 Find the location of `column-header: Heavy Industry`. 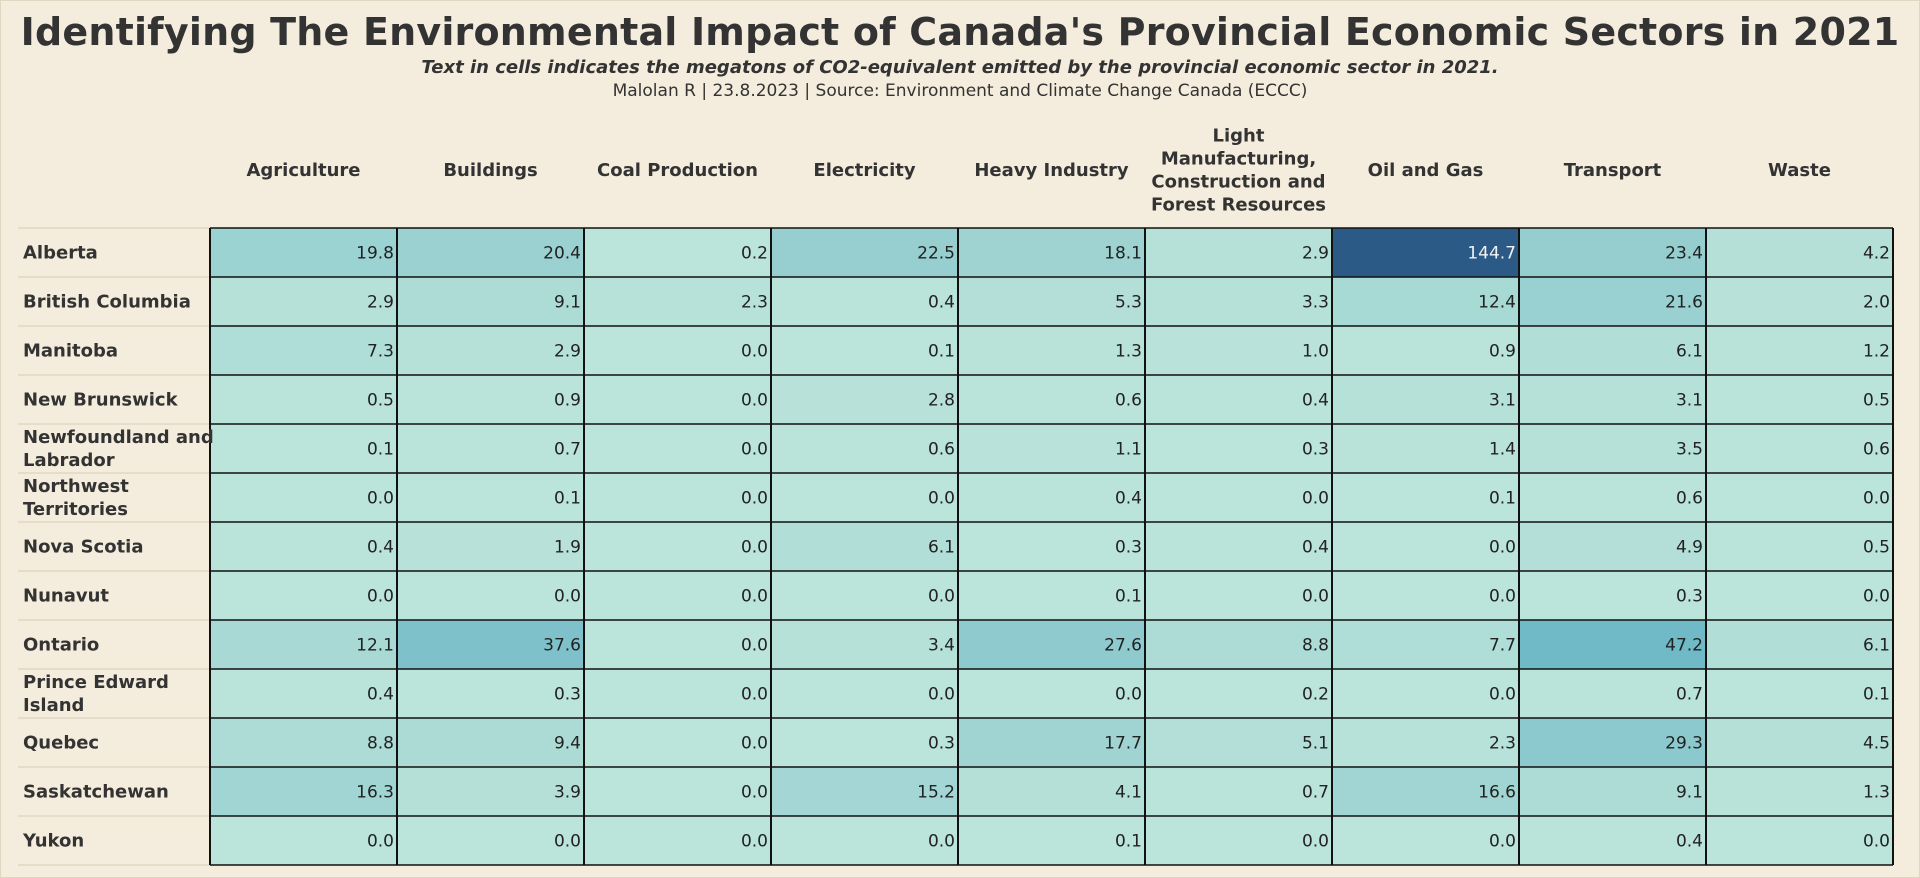

column-header: Heavy Industry is located at coordinates (1051, 170).